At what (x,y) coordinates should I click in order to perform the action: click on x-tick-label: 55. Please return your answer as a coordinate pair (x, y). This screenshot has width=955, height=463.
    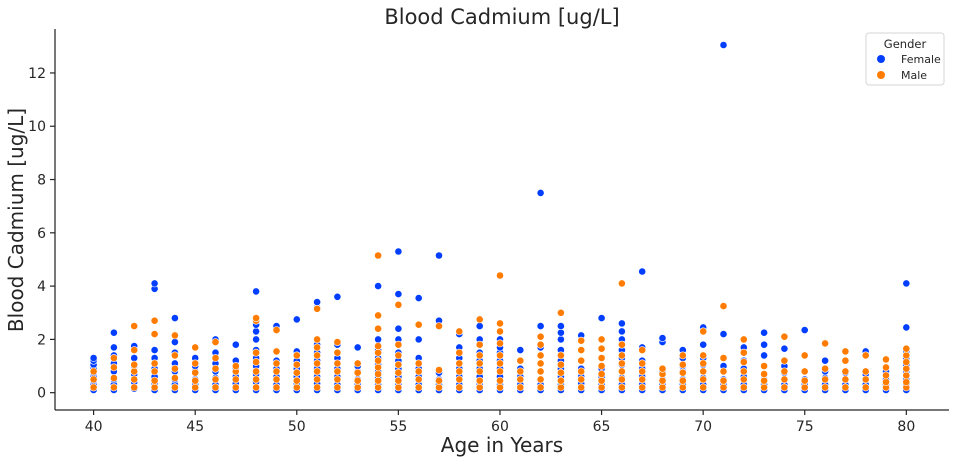
    Looking at the image, I should click on (398, 427).